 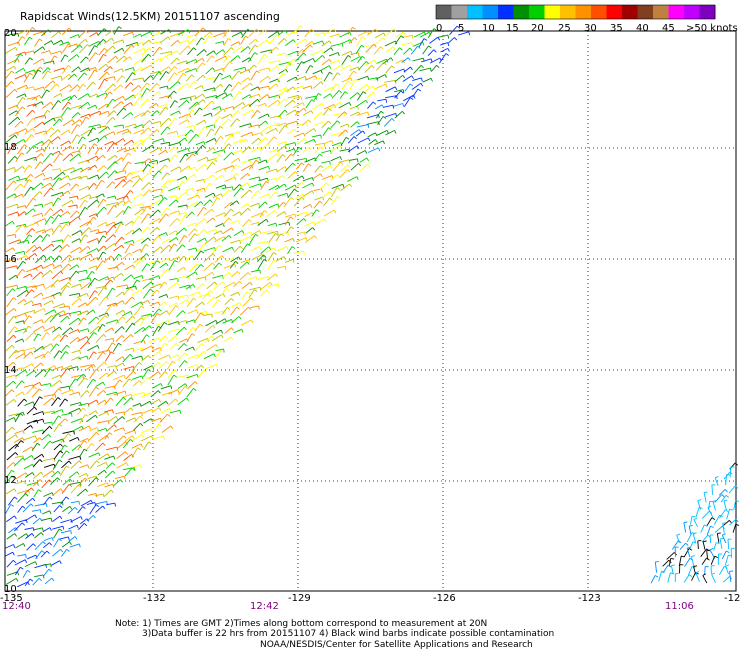 What do you see at coordinates (590, 28) in the screenshot?
I see `legend-label: 30` at bounding box center [590, 28].